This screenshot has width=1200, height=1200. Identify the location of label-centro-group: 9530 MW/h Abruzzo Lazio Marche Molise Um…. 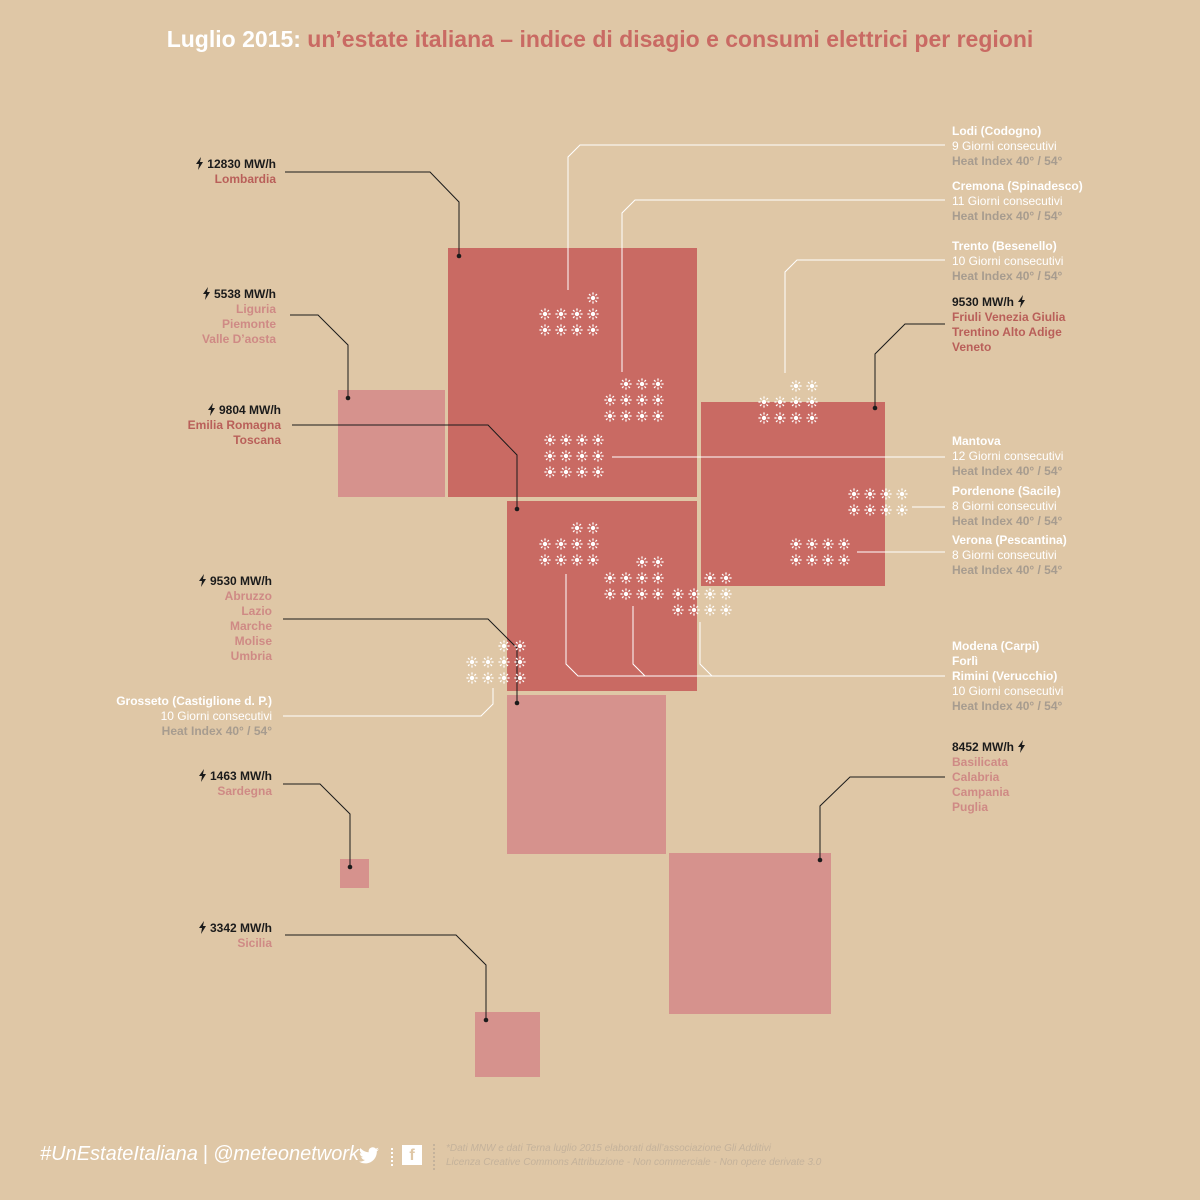
(222, 619).